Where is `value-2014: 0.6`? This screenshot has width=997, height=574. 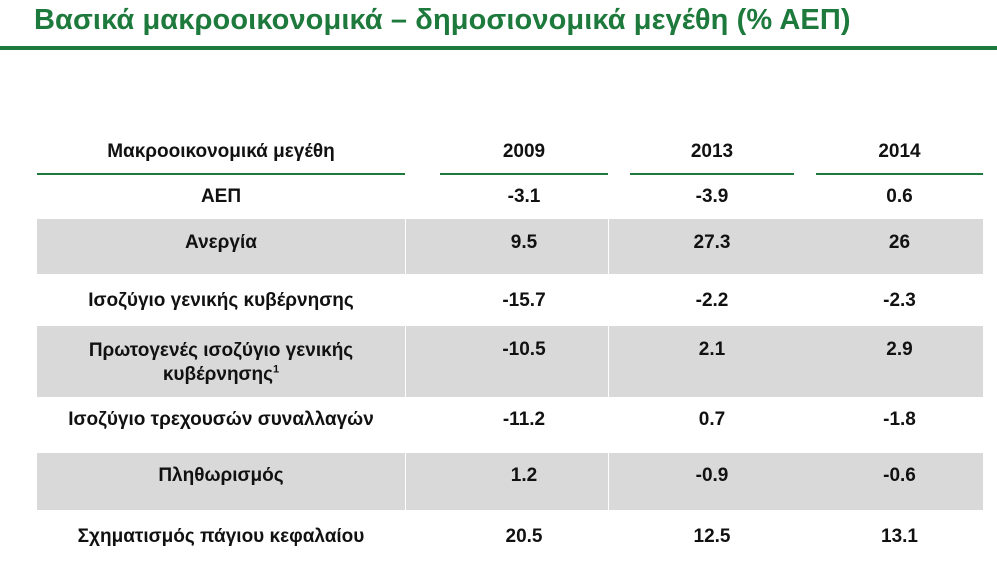 value-2014: 0.6 is located at coordinates (899, 196).